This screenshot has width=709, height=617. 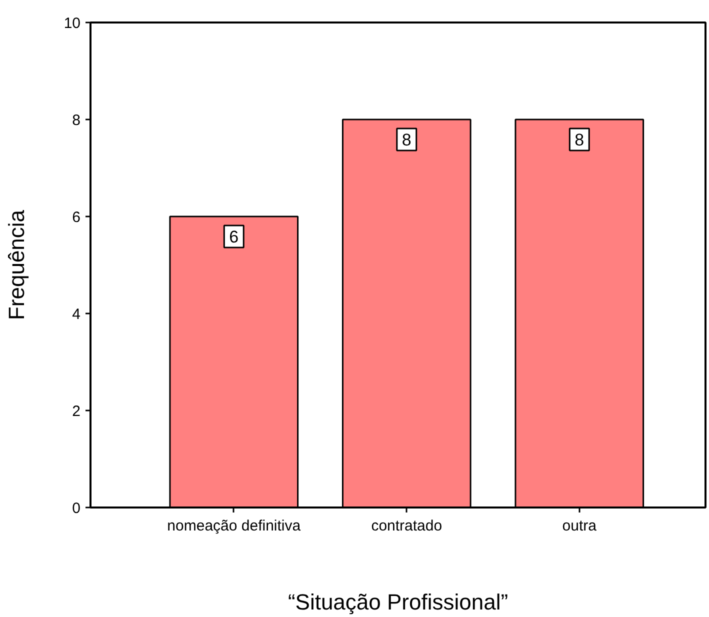 What do you see at coordinates (398, 602) in the screenshot?
I see `x-axis-title: “Situação Profissional”` at bounding box center [398, 602].